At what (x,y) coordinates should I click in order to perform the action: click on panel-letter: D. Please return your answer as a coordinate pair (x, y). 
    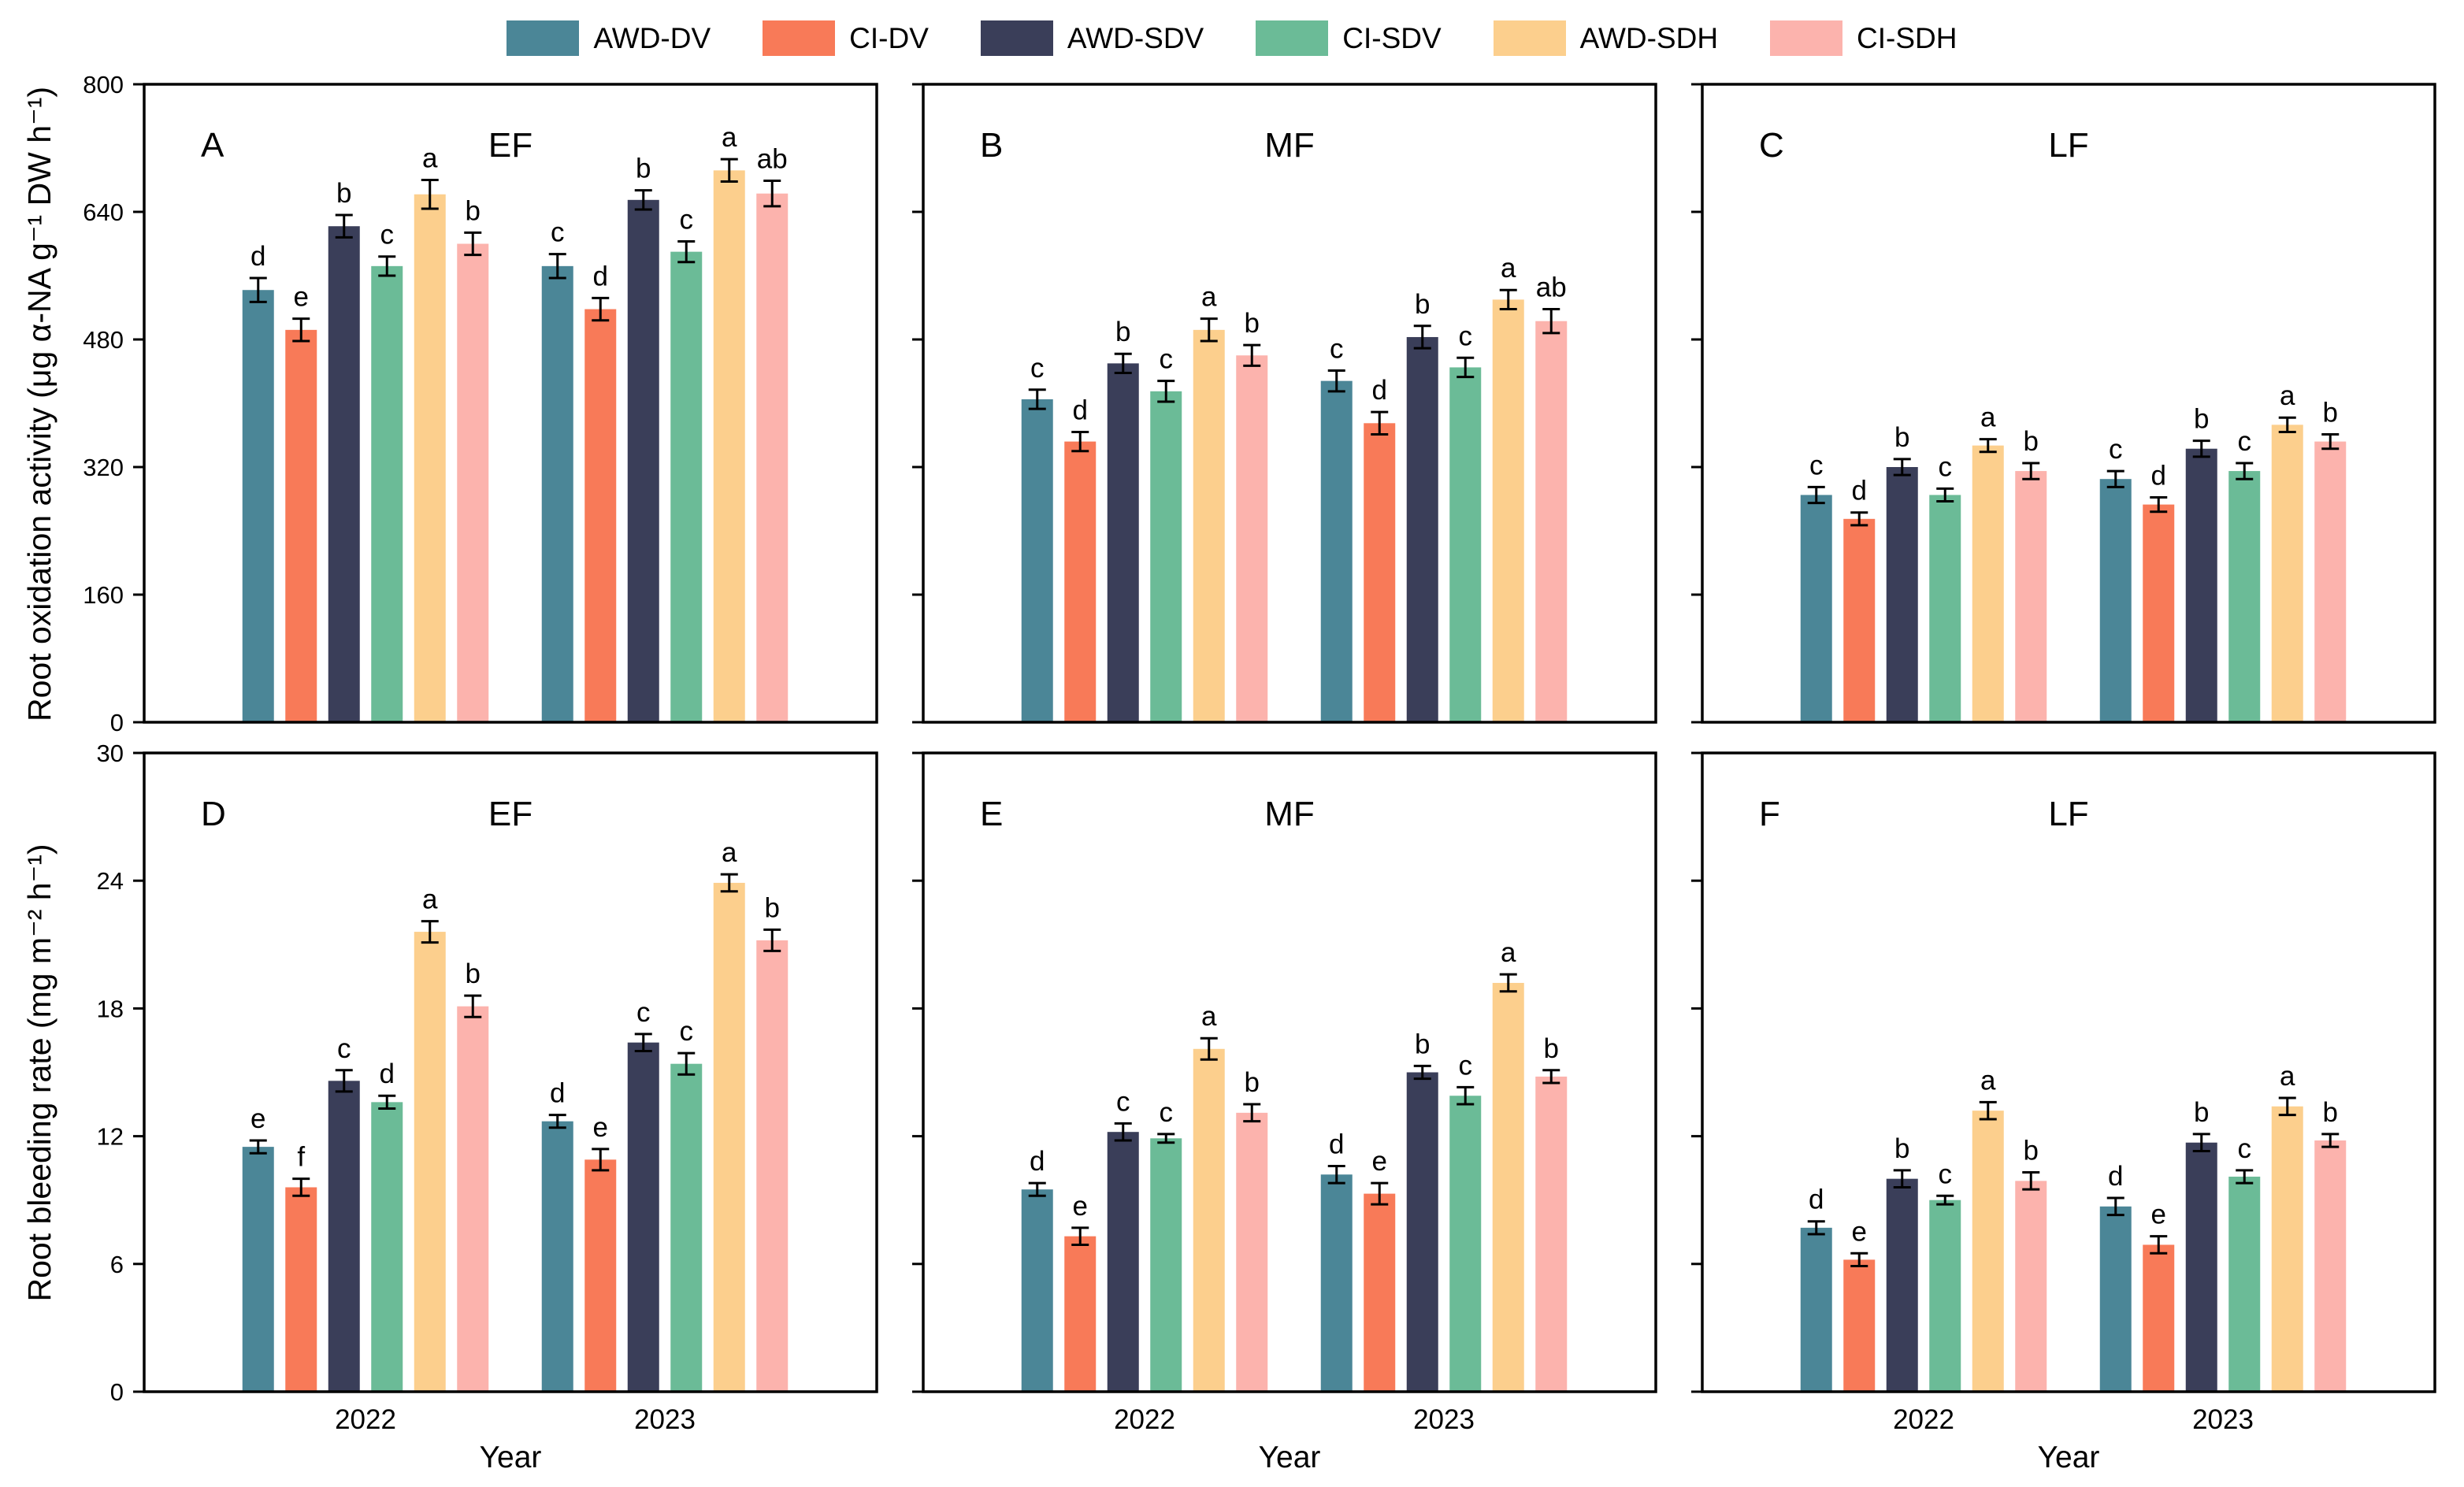
    Looking at the image, I should click on (213, 814).